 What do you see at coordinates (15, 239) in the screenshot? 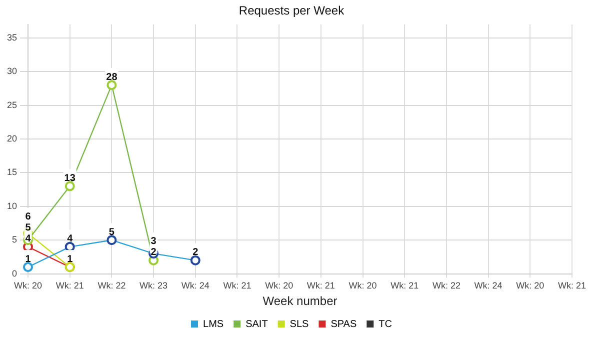
I see `y-tick-label: 5` at bounding box center [15, 239].